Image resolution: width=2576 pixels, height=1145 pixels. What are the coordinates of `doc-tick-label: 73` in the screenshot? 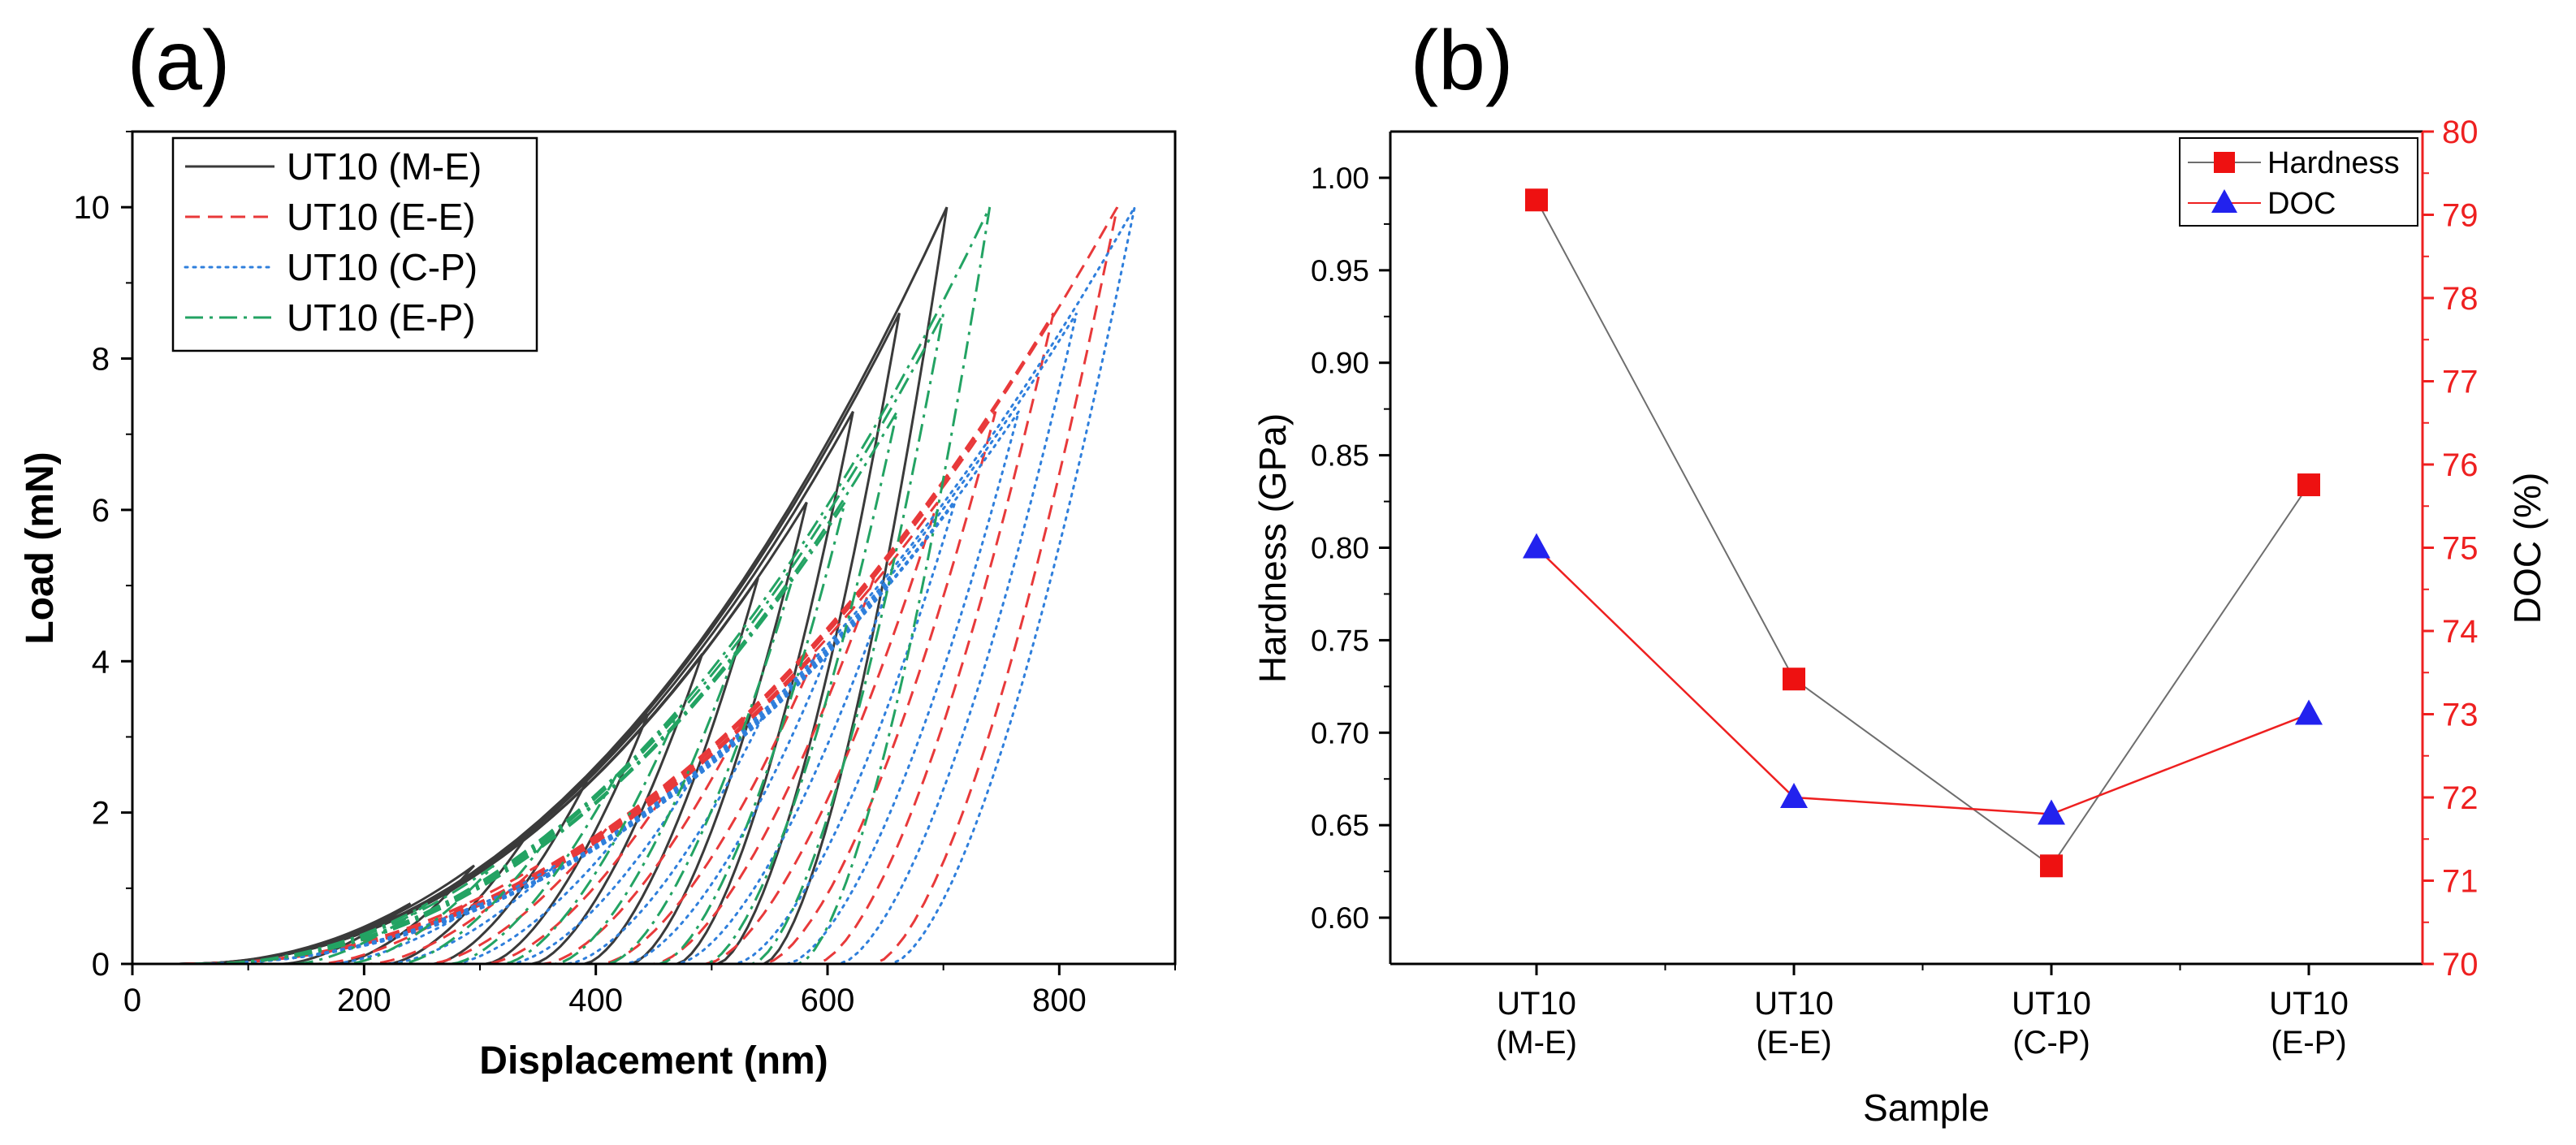 It's located at (2460, 715).